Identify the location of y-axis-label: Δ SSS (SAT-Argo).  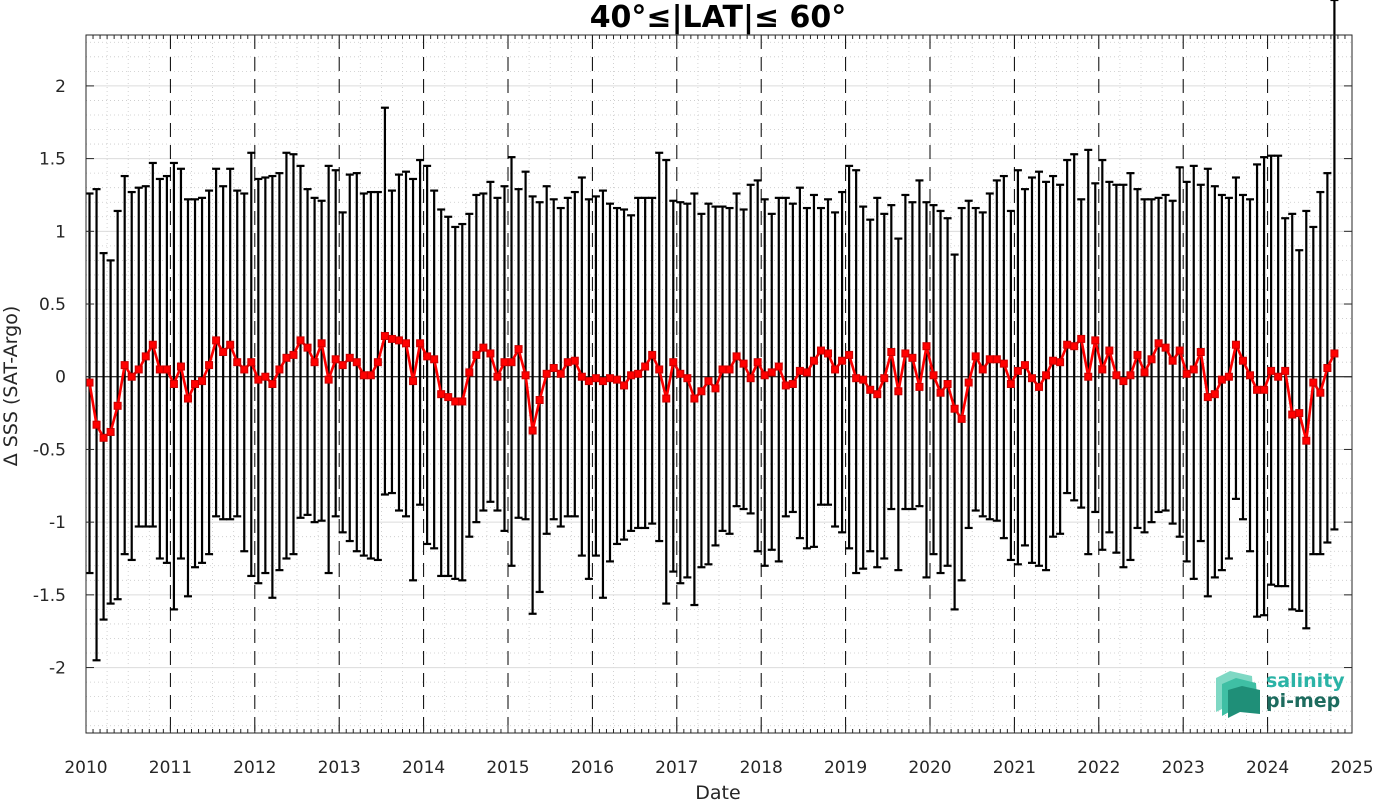
(11, 386).